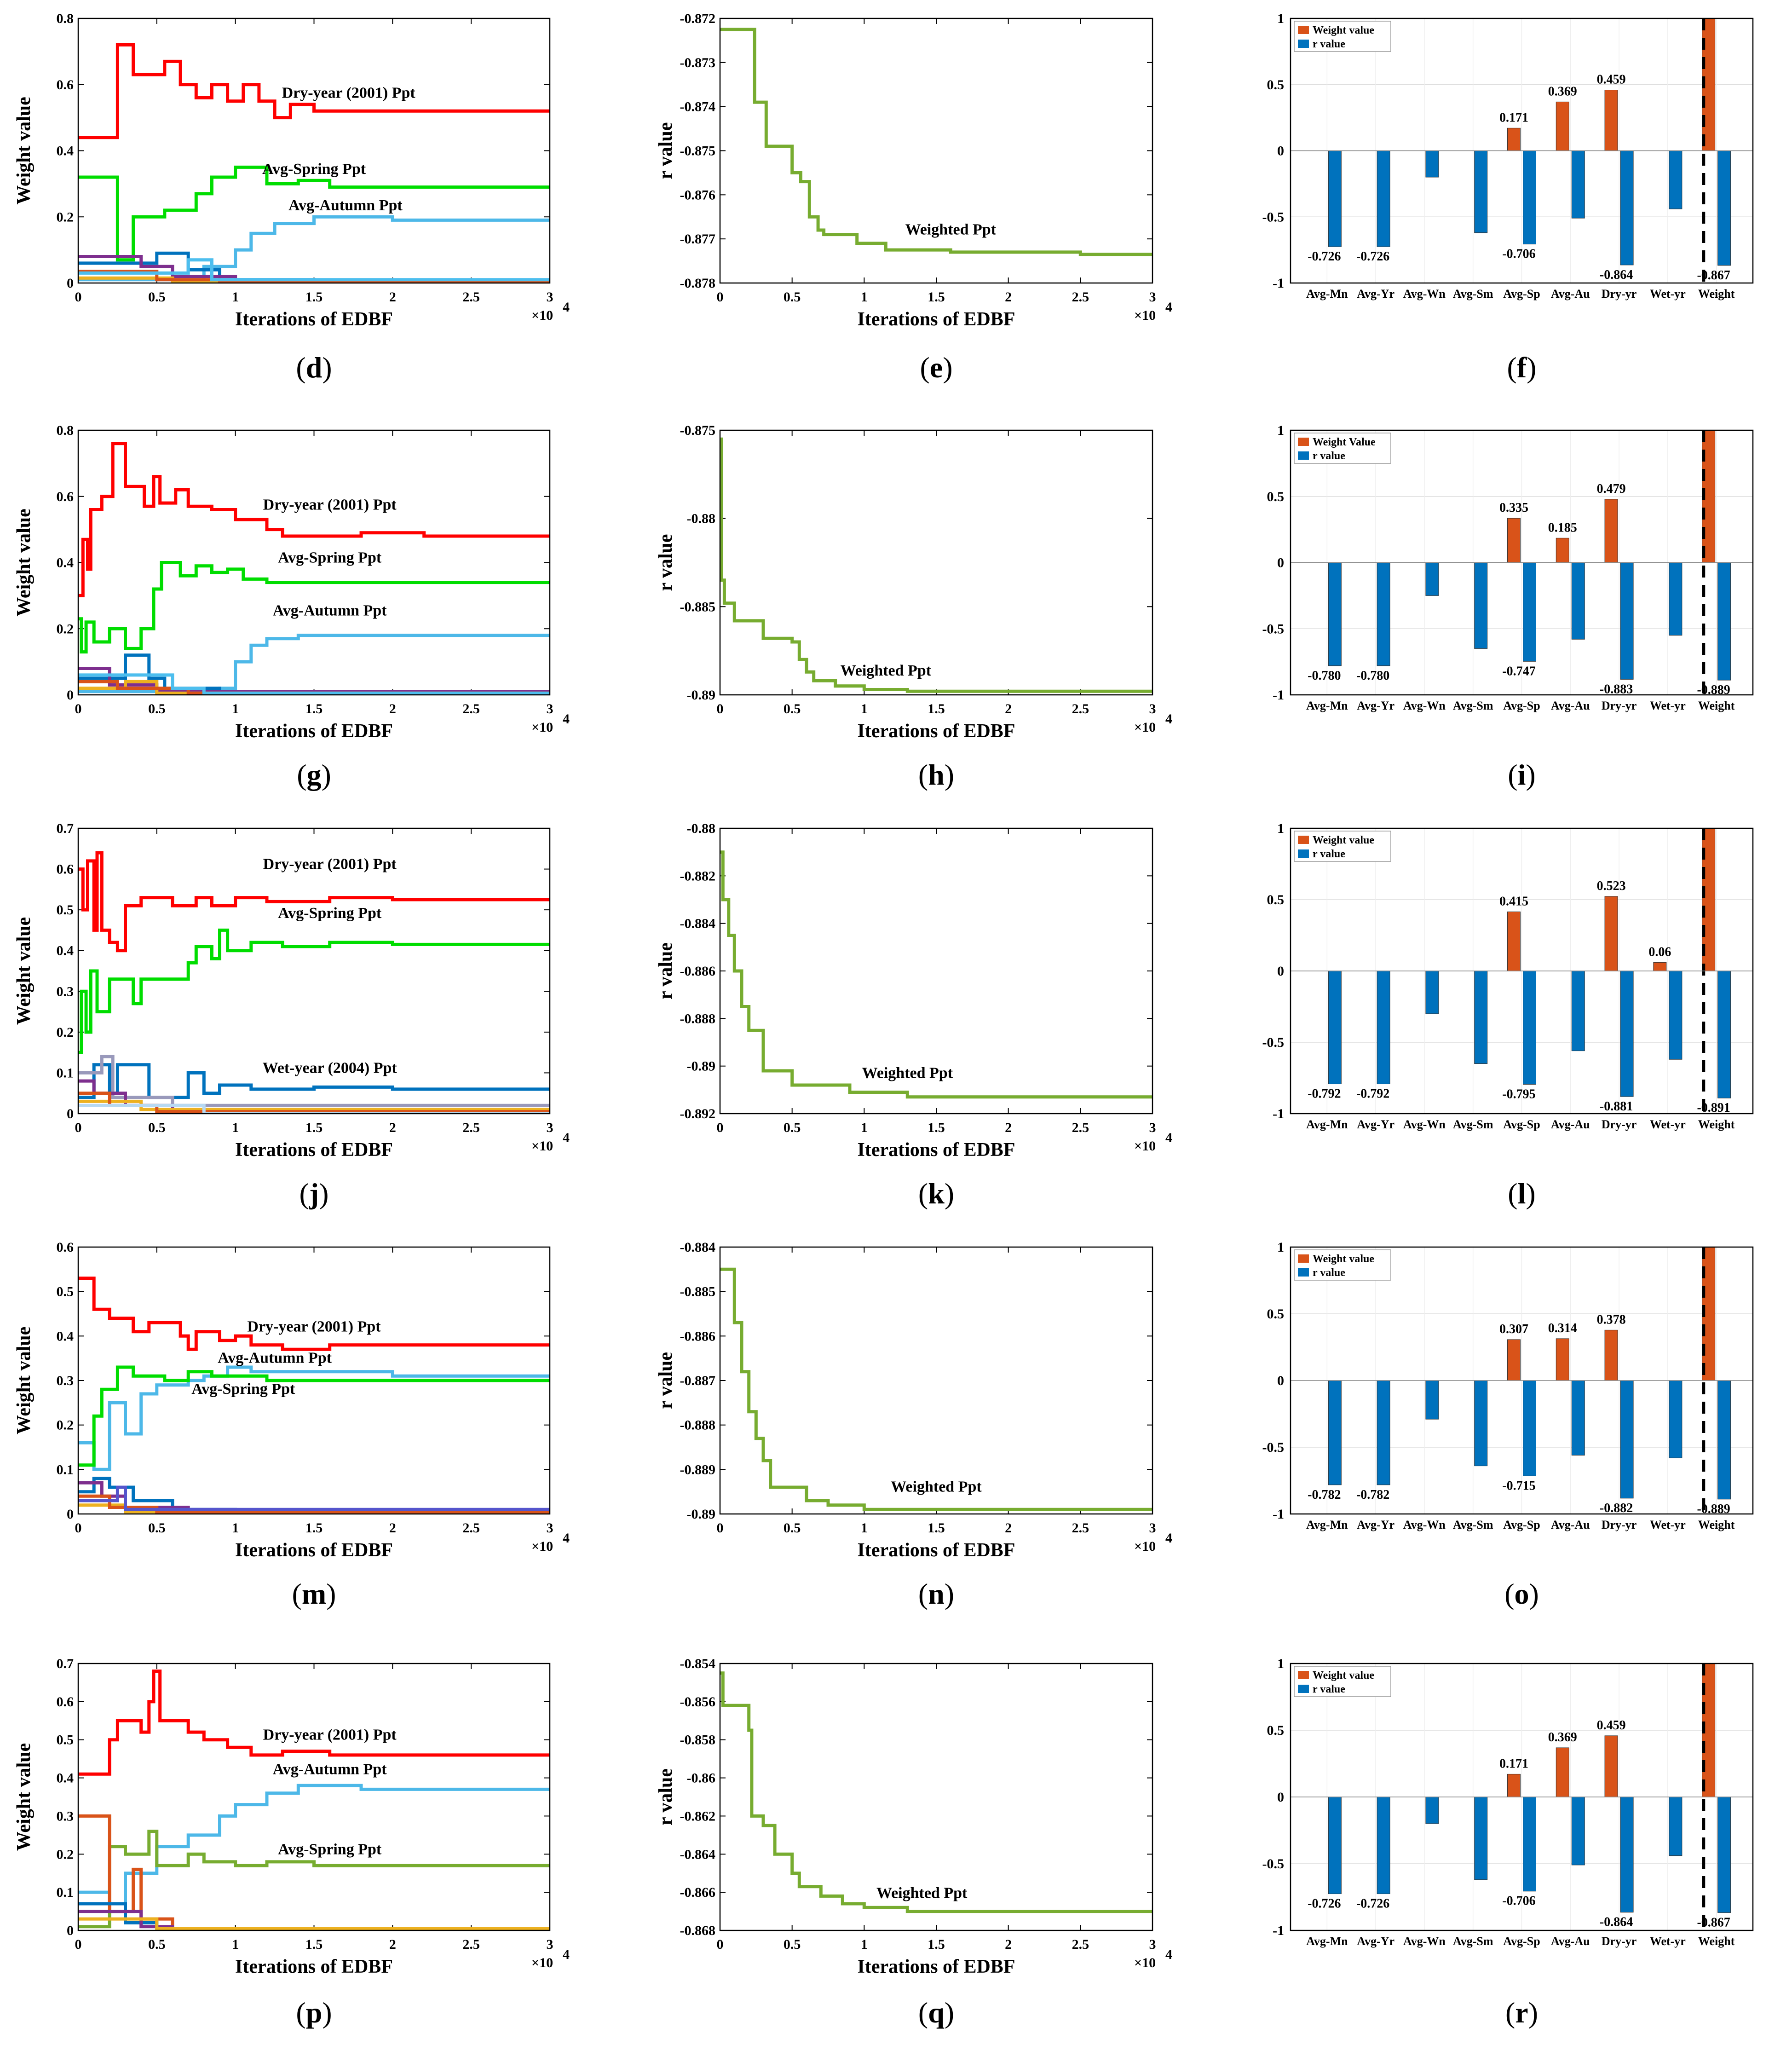  Describe the element at coordinates (936, 1193) in the screenshot. I see `panel-label: (k)` at that location.